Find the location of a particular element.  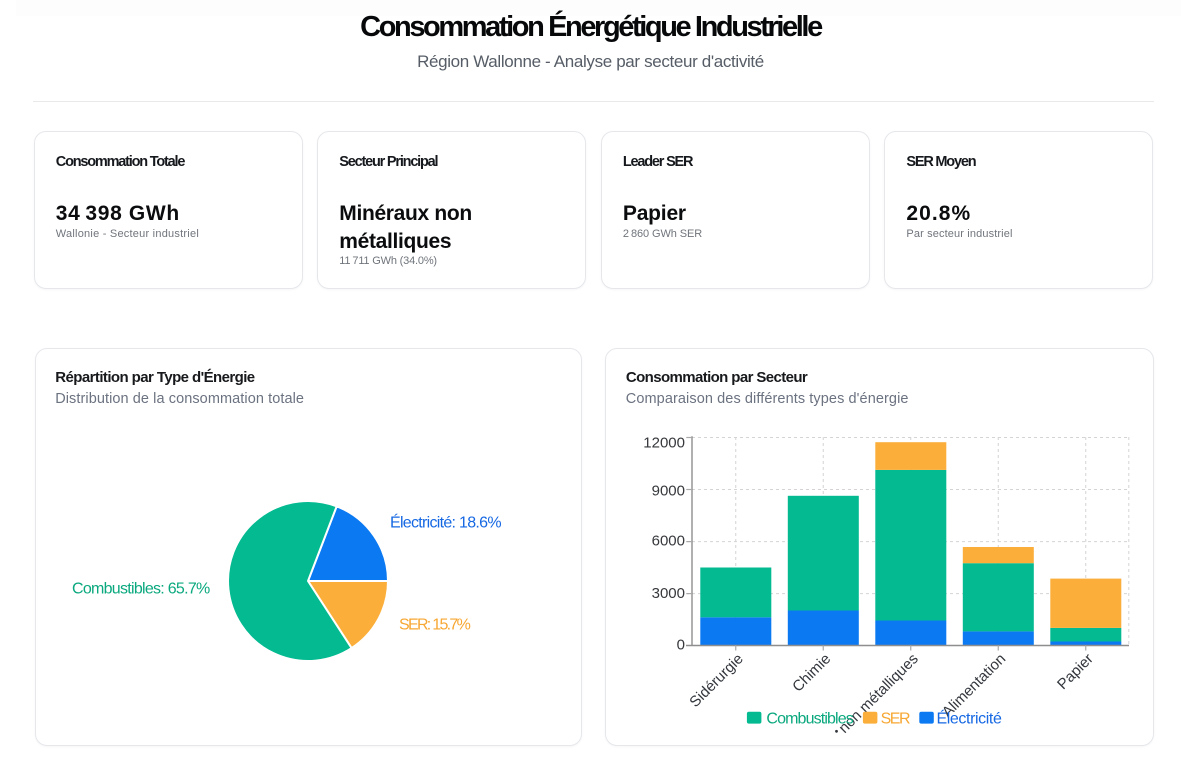

svg-text: Électricité: 18.6% is located at coordinates (445, 522).